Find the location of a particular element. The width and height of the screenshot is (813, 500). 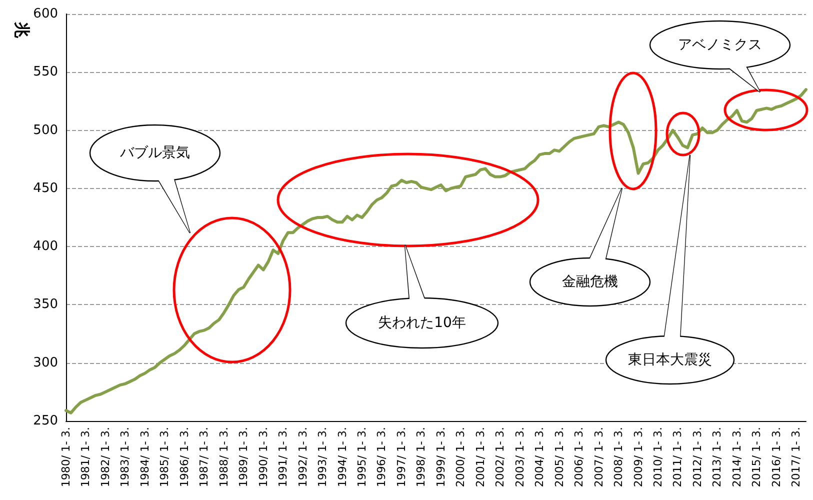

x-tick-label: 2000/ 1- 3. is located at coordinates (461, 457).